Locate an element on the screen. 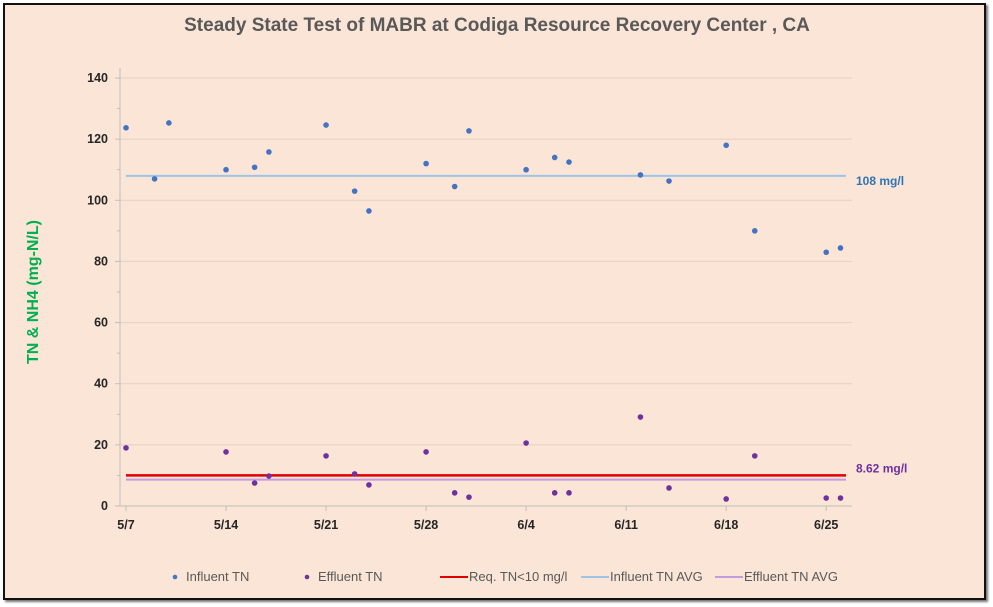 The height and width of the screenshot is (607, 993). x-tick-label: 6/25 is located at coordinates (826, 525).